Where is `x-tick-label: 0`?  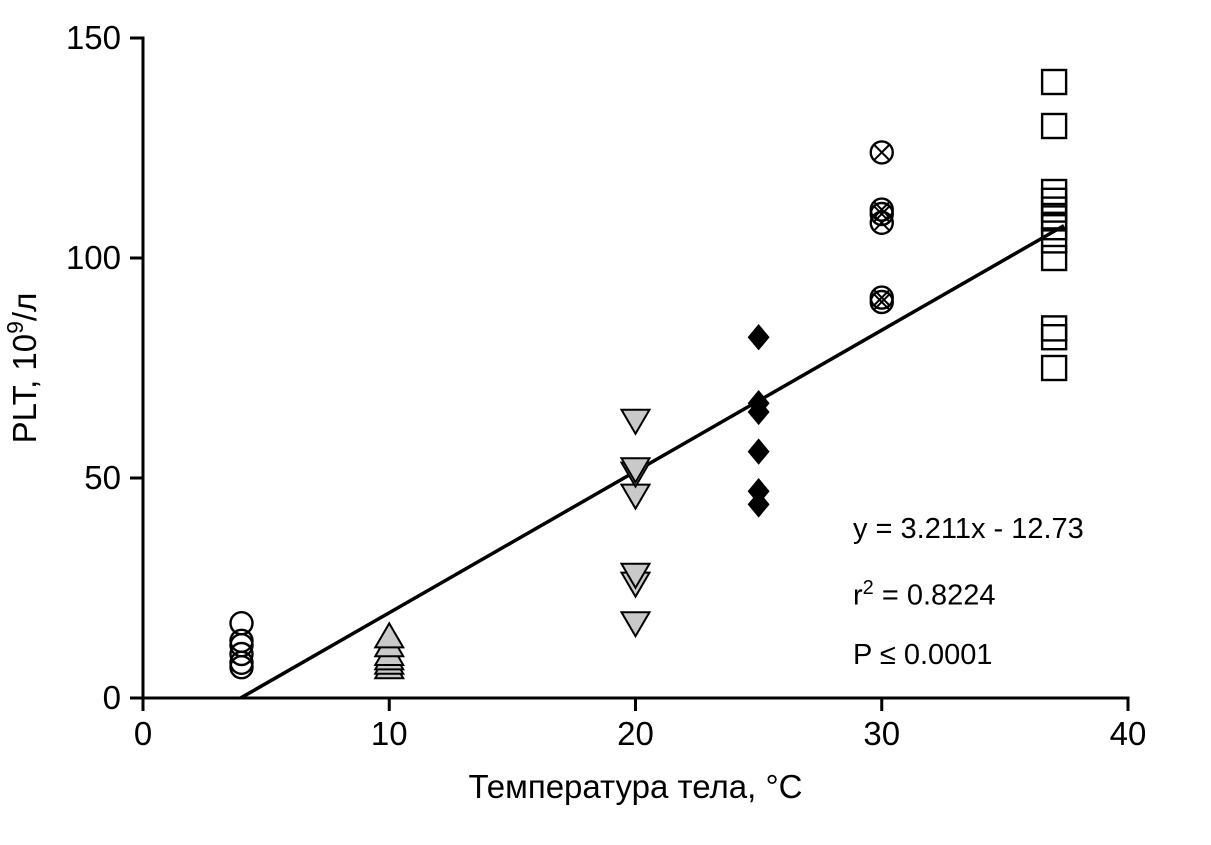
x-tick-label: 0 is located at coordinates (143, 733).